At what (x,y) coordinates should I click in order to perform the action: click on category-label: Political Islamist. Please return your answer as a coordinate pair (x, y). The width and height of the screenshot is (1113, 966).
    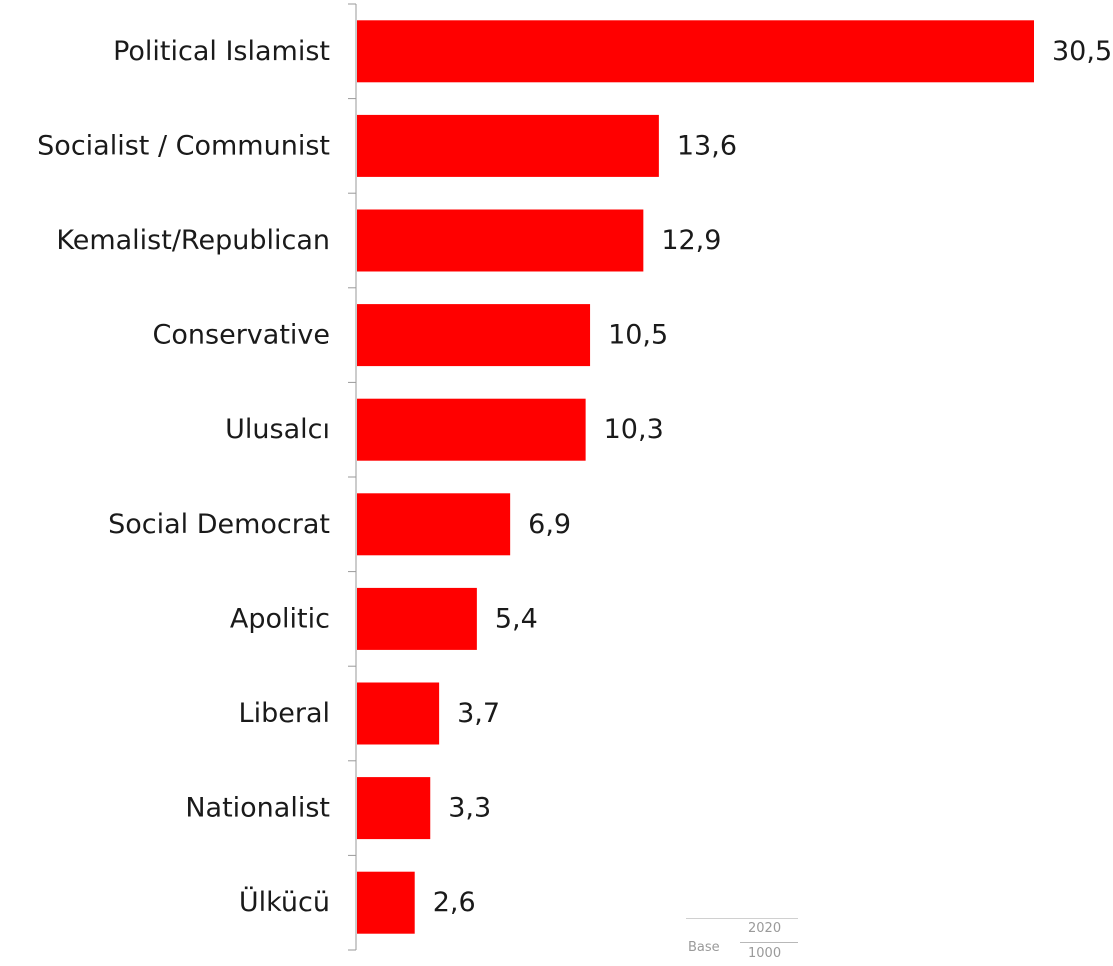
    Looking at the image, I should click on (221, 51).